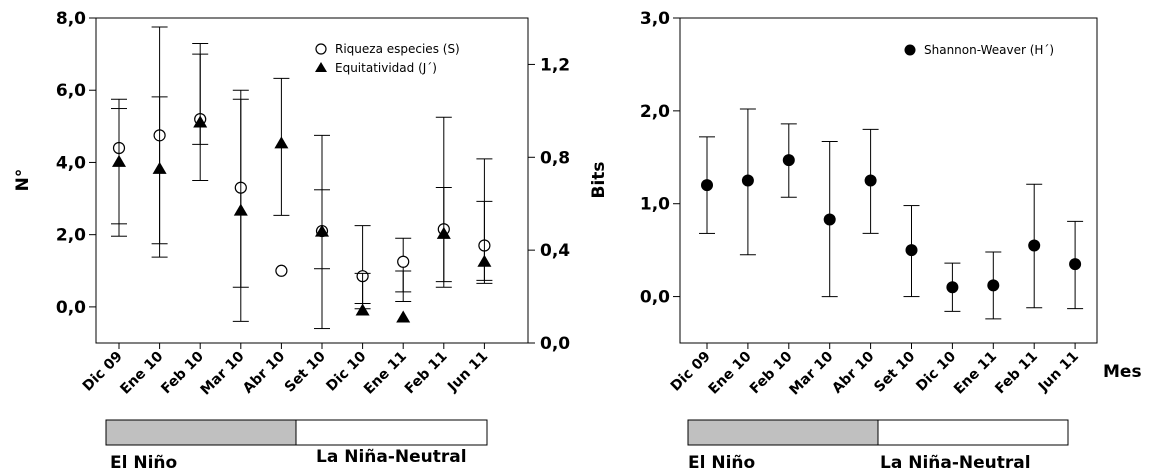 The image size is (1152, 472). What do you see at coordinates (549, 204) in the screenshot?
I see `left-right-y-axis: 0,0 0,4 0,8 1,2` at bounding box center [549, 204].